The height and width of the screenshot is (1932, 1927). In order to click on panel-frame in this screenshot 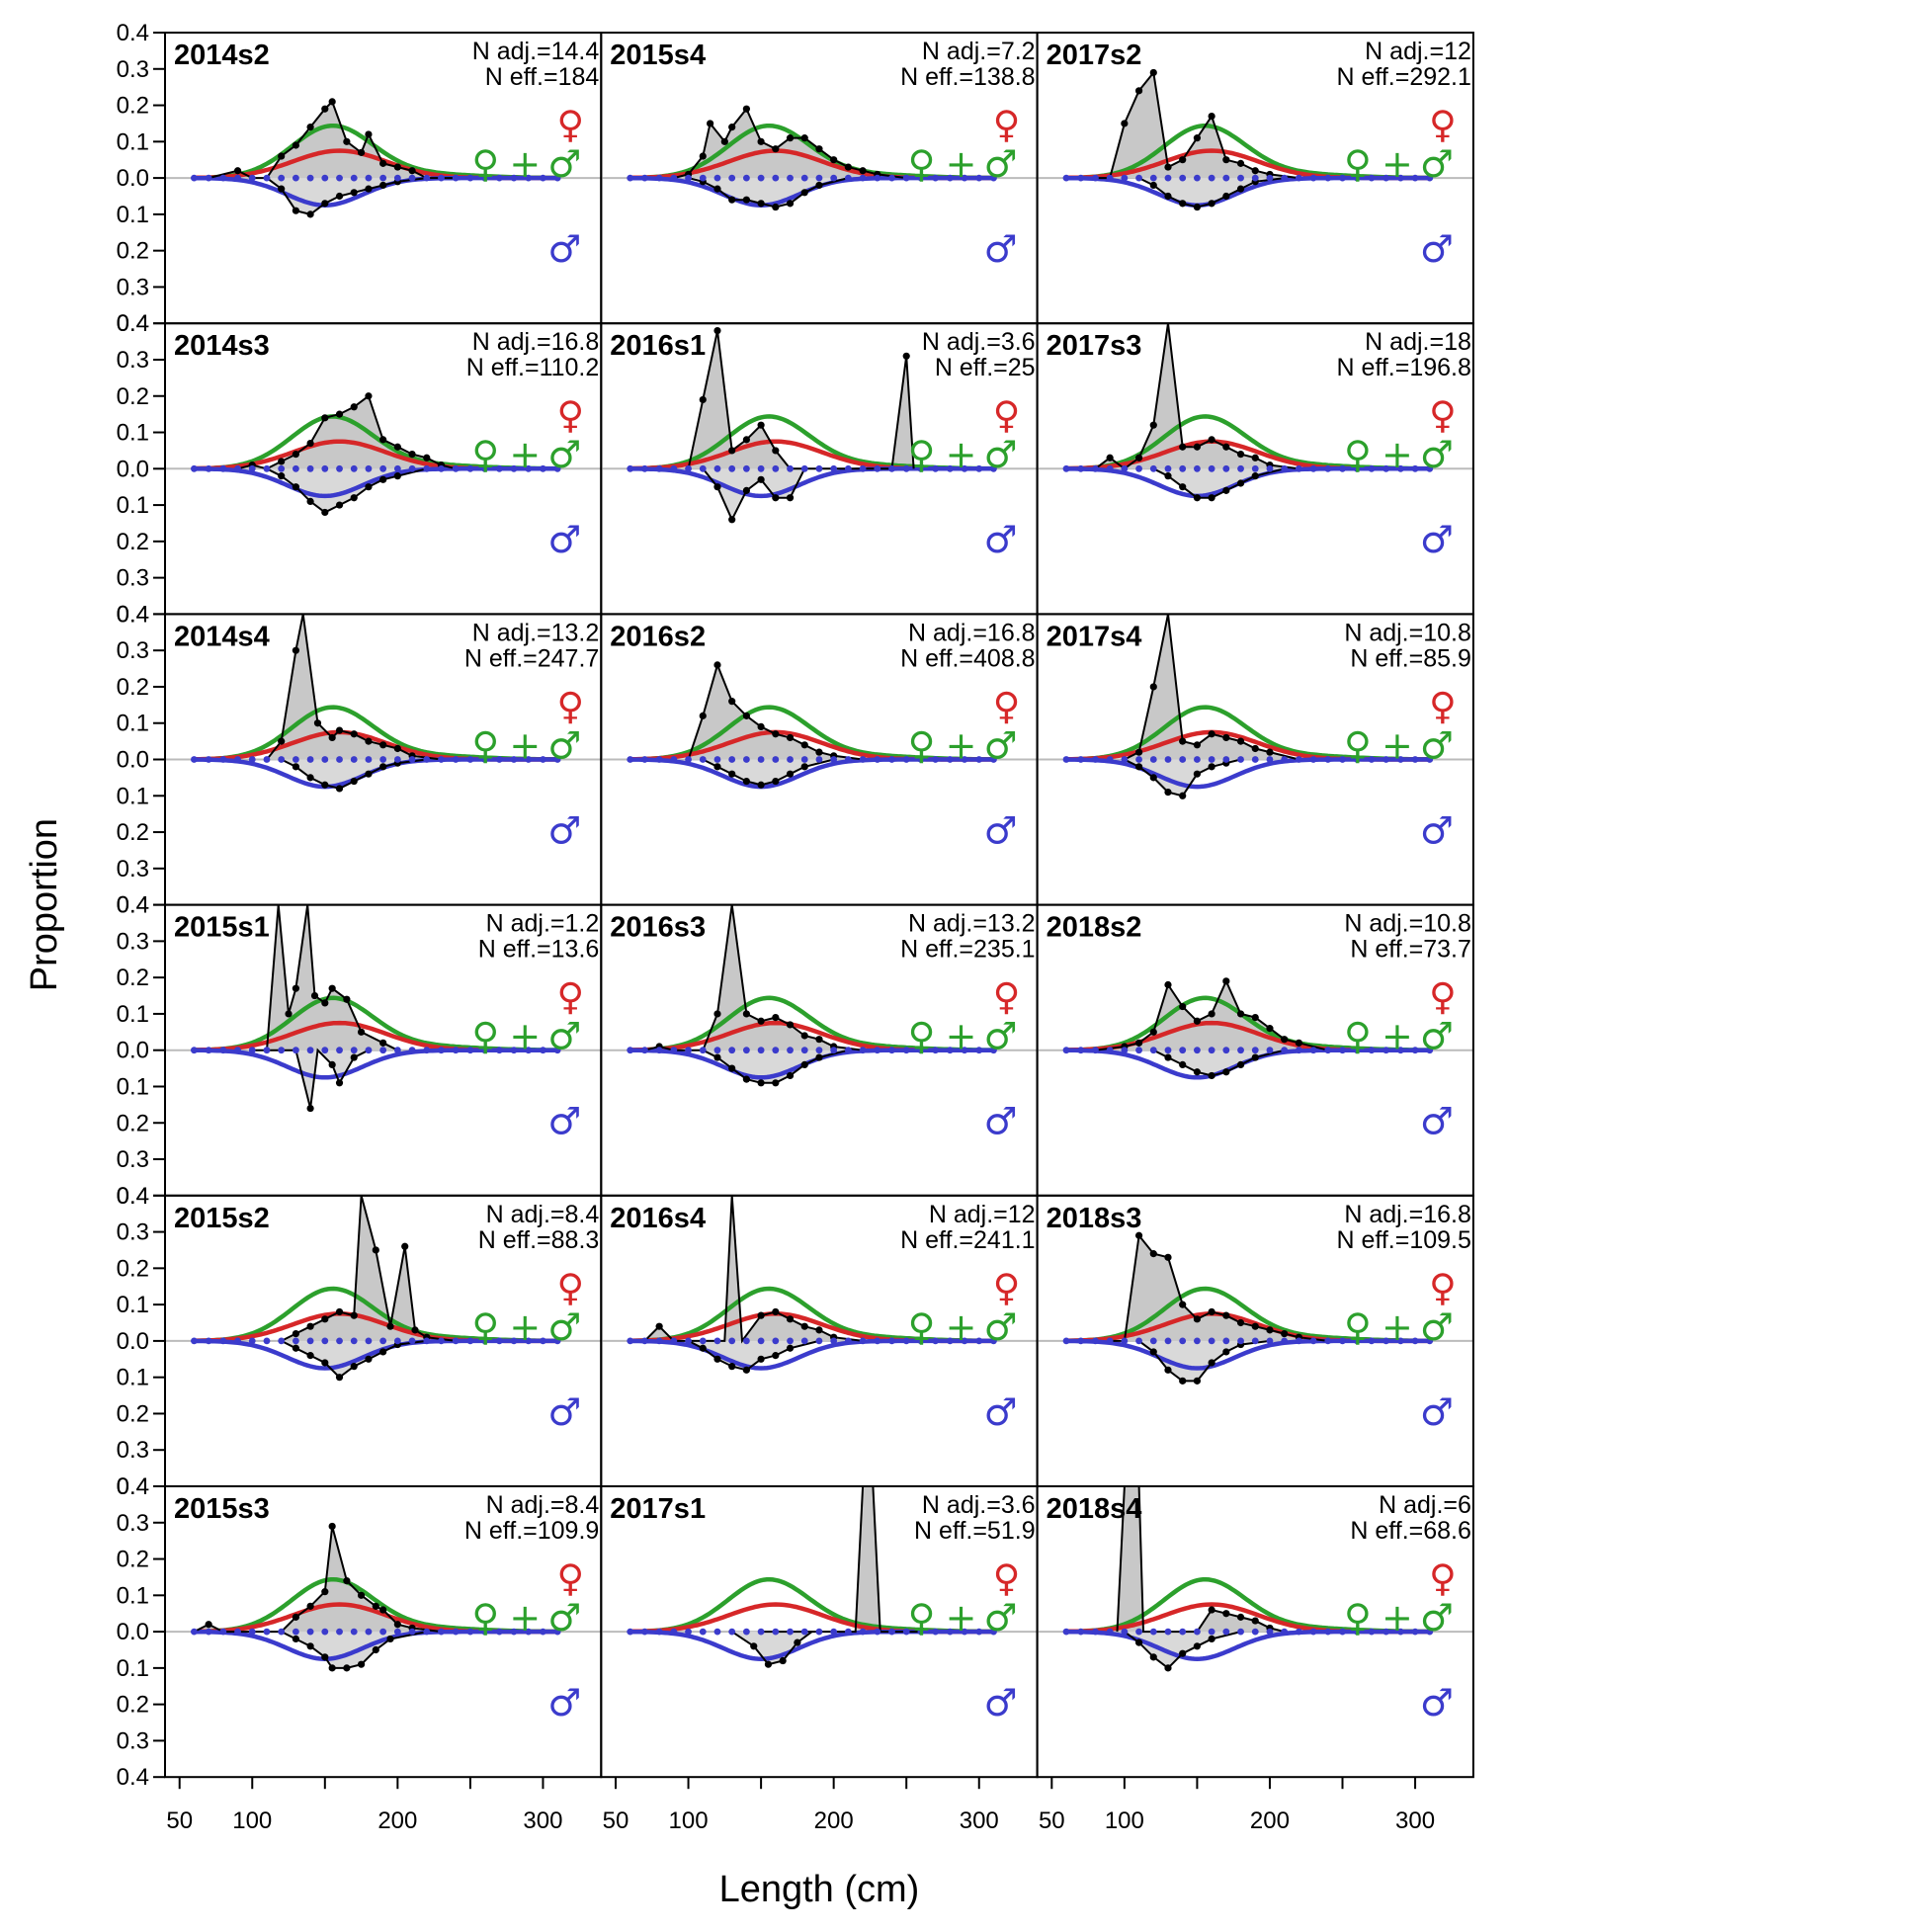, I will do `click(1255, 1632)`.